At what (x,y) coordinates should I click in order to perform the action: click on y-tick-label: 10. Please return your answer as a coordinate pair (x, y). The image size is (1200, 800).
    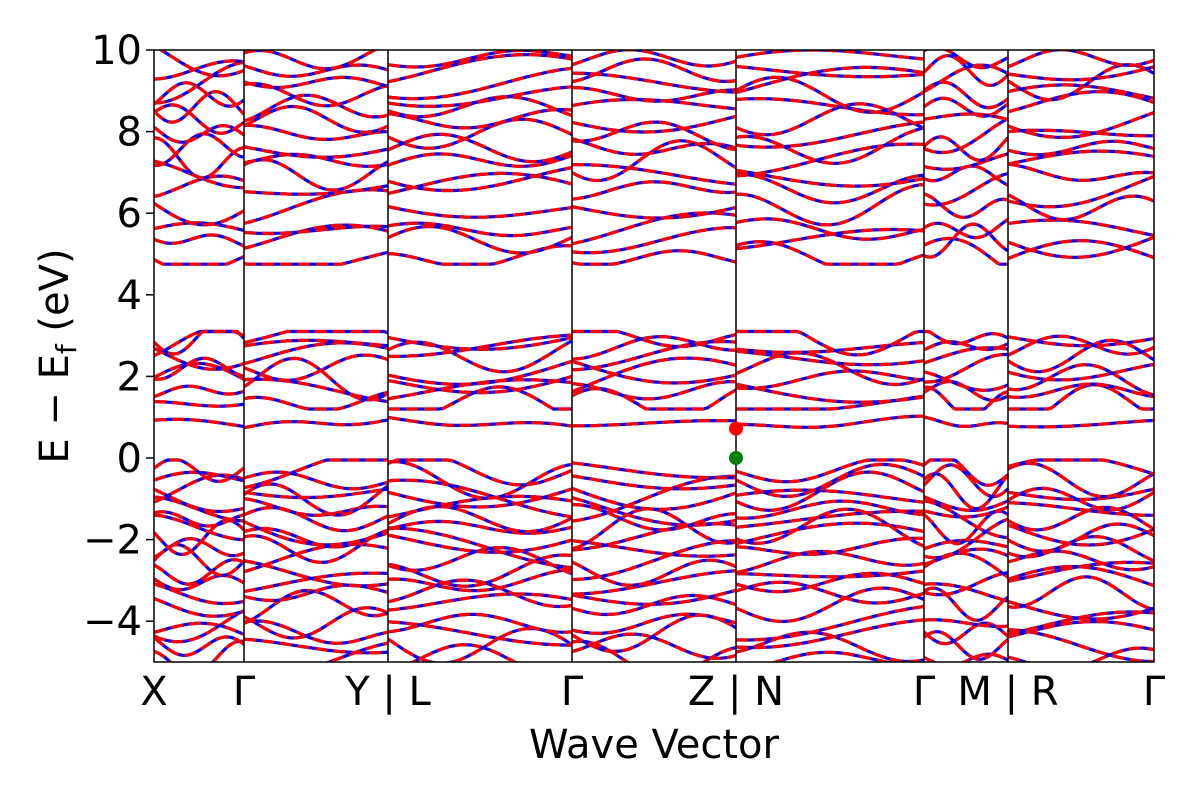
    Looking at the image, I should click on (116, 51).